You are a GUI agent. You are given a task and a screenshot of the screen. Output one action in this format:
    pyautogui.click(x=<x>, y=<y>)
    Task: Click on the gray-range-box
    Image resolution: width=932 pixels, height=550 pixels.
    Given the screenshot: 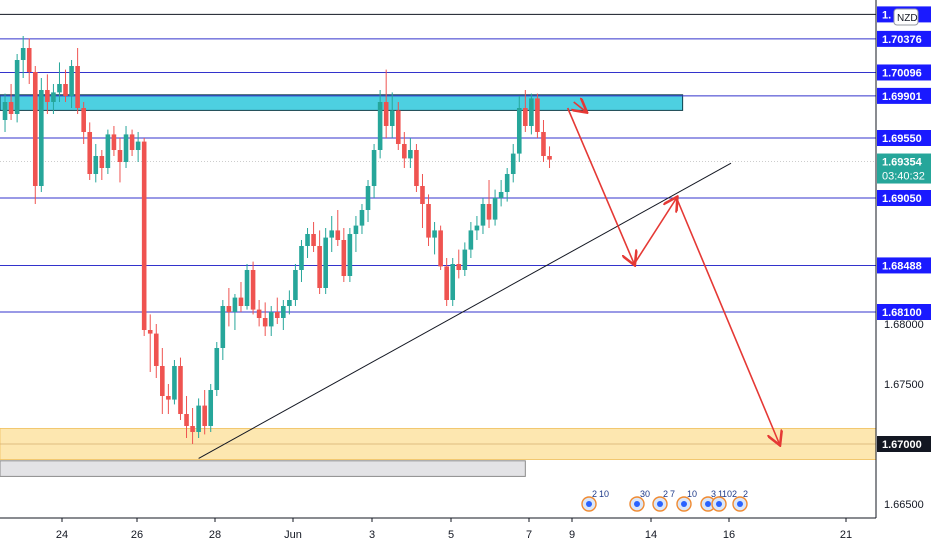 What is the action you would take?
    pyautogui.click(x=263, y=468)
    